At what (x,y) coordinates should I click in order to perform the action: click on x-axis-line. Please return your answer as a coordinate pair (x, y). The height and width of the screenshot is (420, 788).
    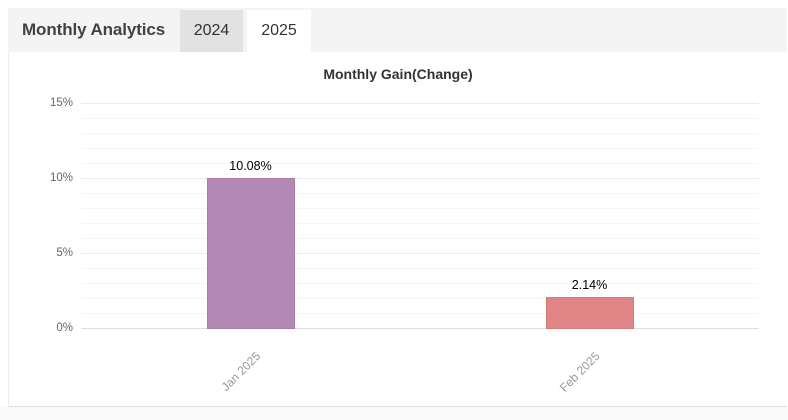
    Looking at the image, I should click on (420, 328).